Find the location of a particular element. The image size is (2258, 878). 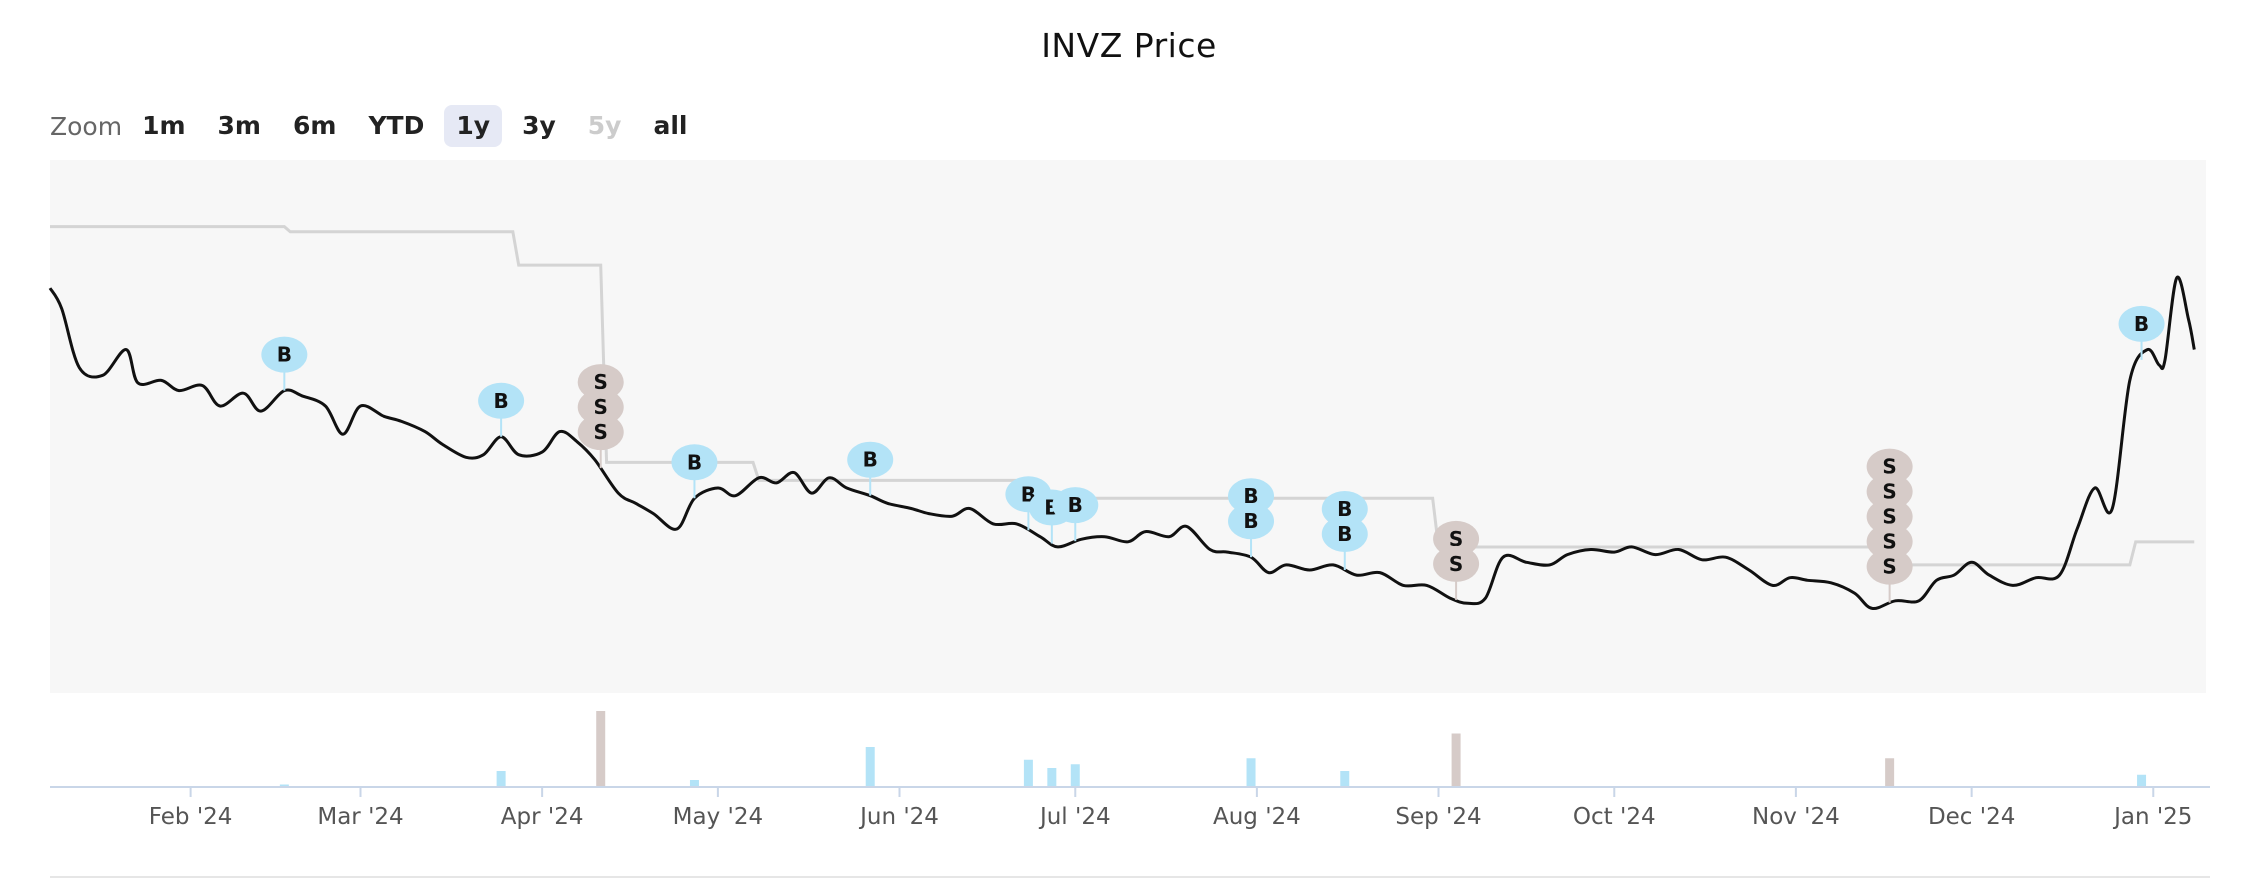

zoom-6m-button: 6m is located at coordinates (314, 125).